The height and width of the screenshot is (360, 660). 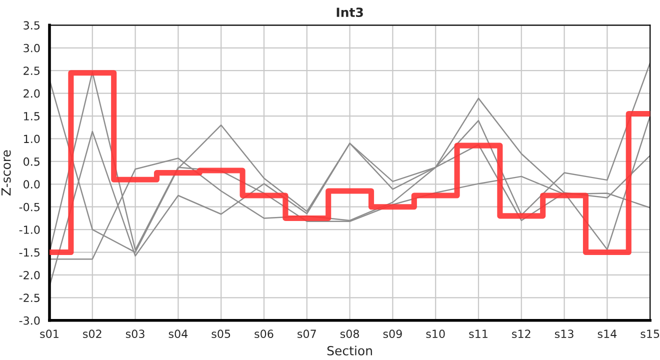 I want to click on x-tick-label: s11, so click(x=478, y=334).